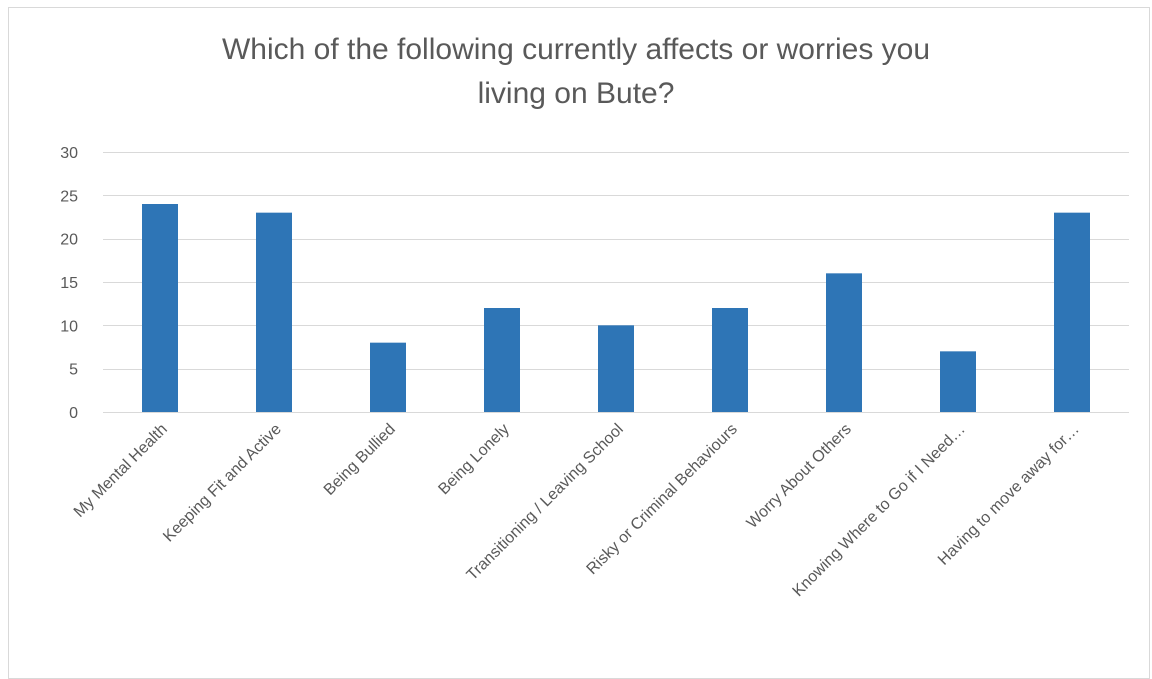 The height and width of the screenshot is (679, 1152). What do you see at coordinates (69, 326) in the screenshot?
I see `y-tick-label: 10` at bounding box center [69, 326].